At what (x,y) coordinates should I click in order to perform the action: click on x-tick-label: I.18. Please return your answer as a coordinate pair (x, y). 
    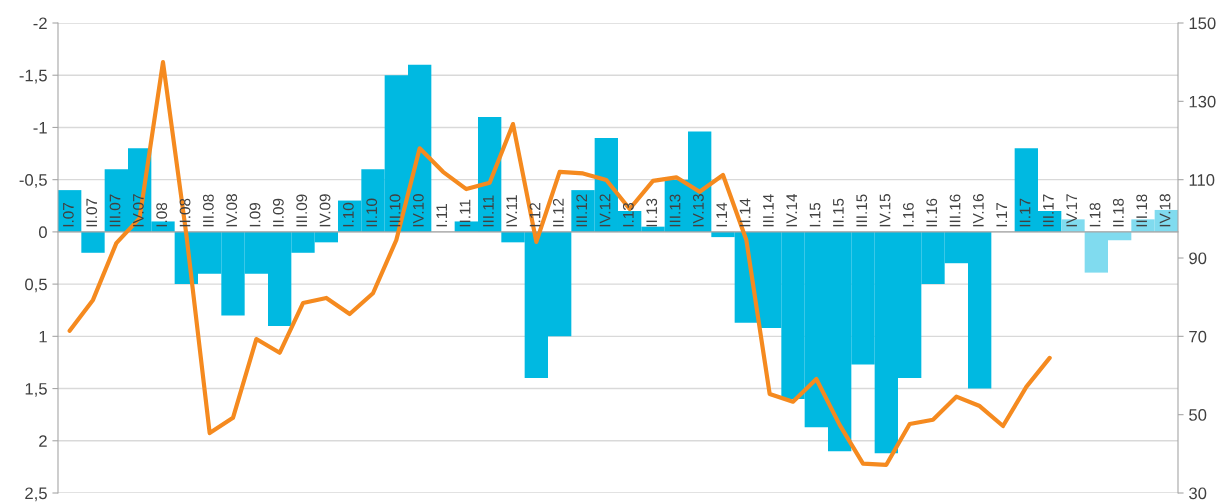
    Looking at the image, I should click on (1095, 214).